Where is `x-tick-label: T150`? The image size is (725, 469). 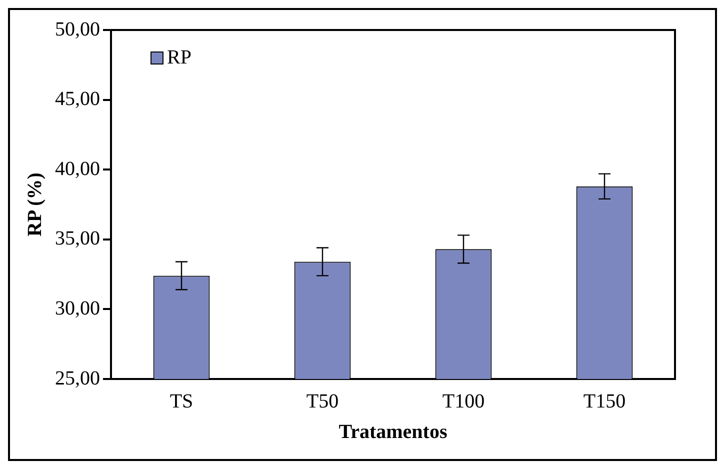
x-tick-label: T150 is located at coordinates (604, 401).